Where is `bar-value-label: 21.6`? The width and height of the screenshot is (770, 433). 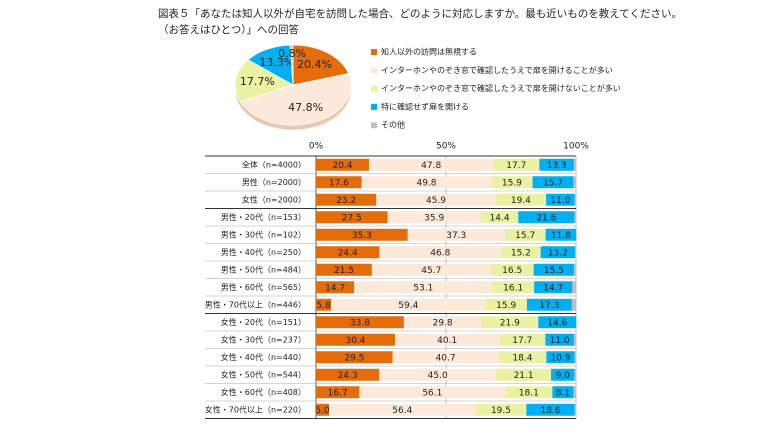
bar-value-label: 21.6 is located at coordinates (546, 218).